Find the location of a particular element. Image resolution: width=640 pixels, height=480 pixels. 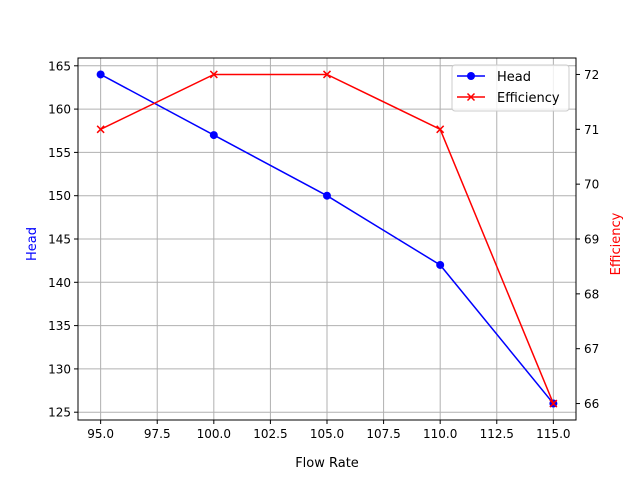

y-tick-label: 165 is located at coordinates (59, 66).